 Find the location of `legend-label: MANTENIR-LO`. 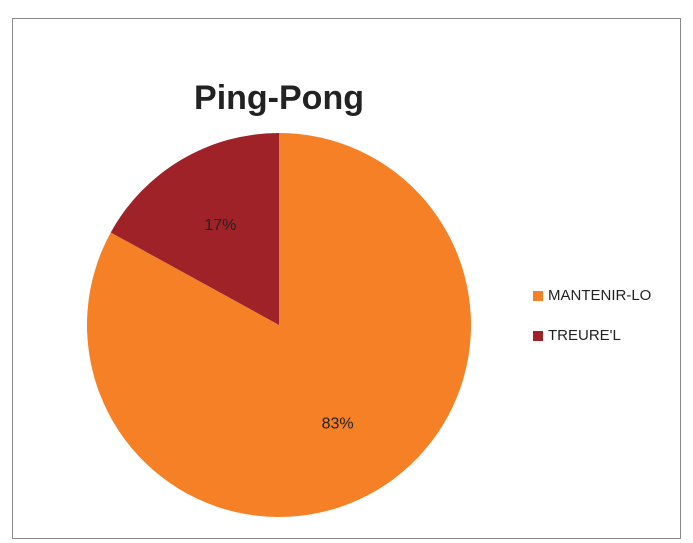

legend-label: MANTENIR-LO is located at coordinates (599, 295).